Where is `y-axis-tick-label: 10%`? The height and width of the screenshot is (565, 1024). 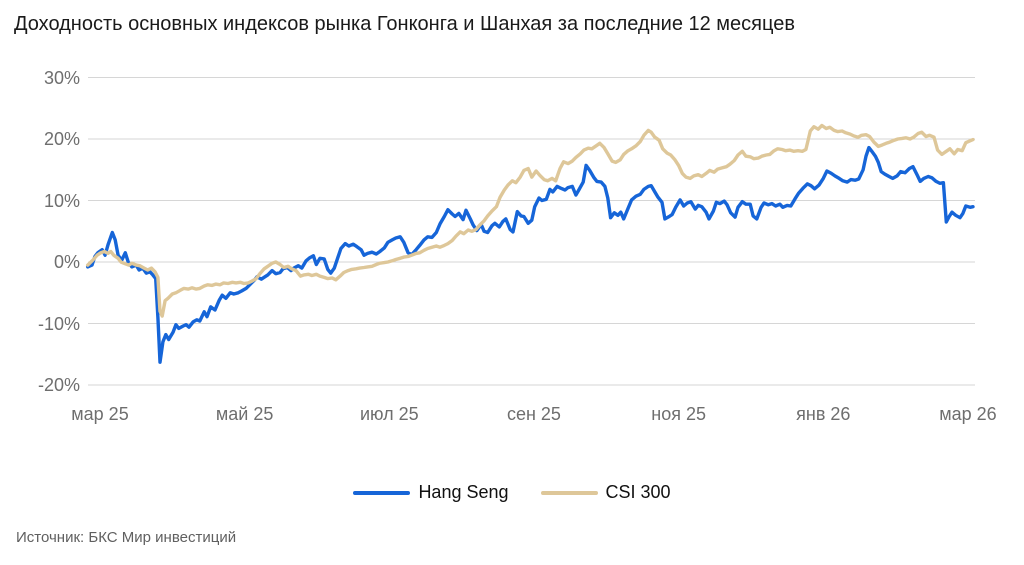 y-axis-tick-label: 10% is located at coordinates (61, 200).